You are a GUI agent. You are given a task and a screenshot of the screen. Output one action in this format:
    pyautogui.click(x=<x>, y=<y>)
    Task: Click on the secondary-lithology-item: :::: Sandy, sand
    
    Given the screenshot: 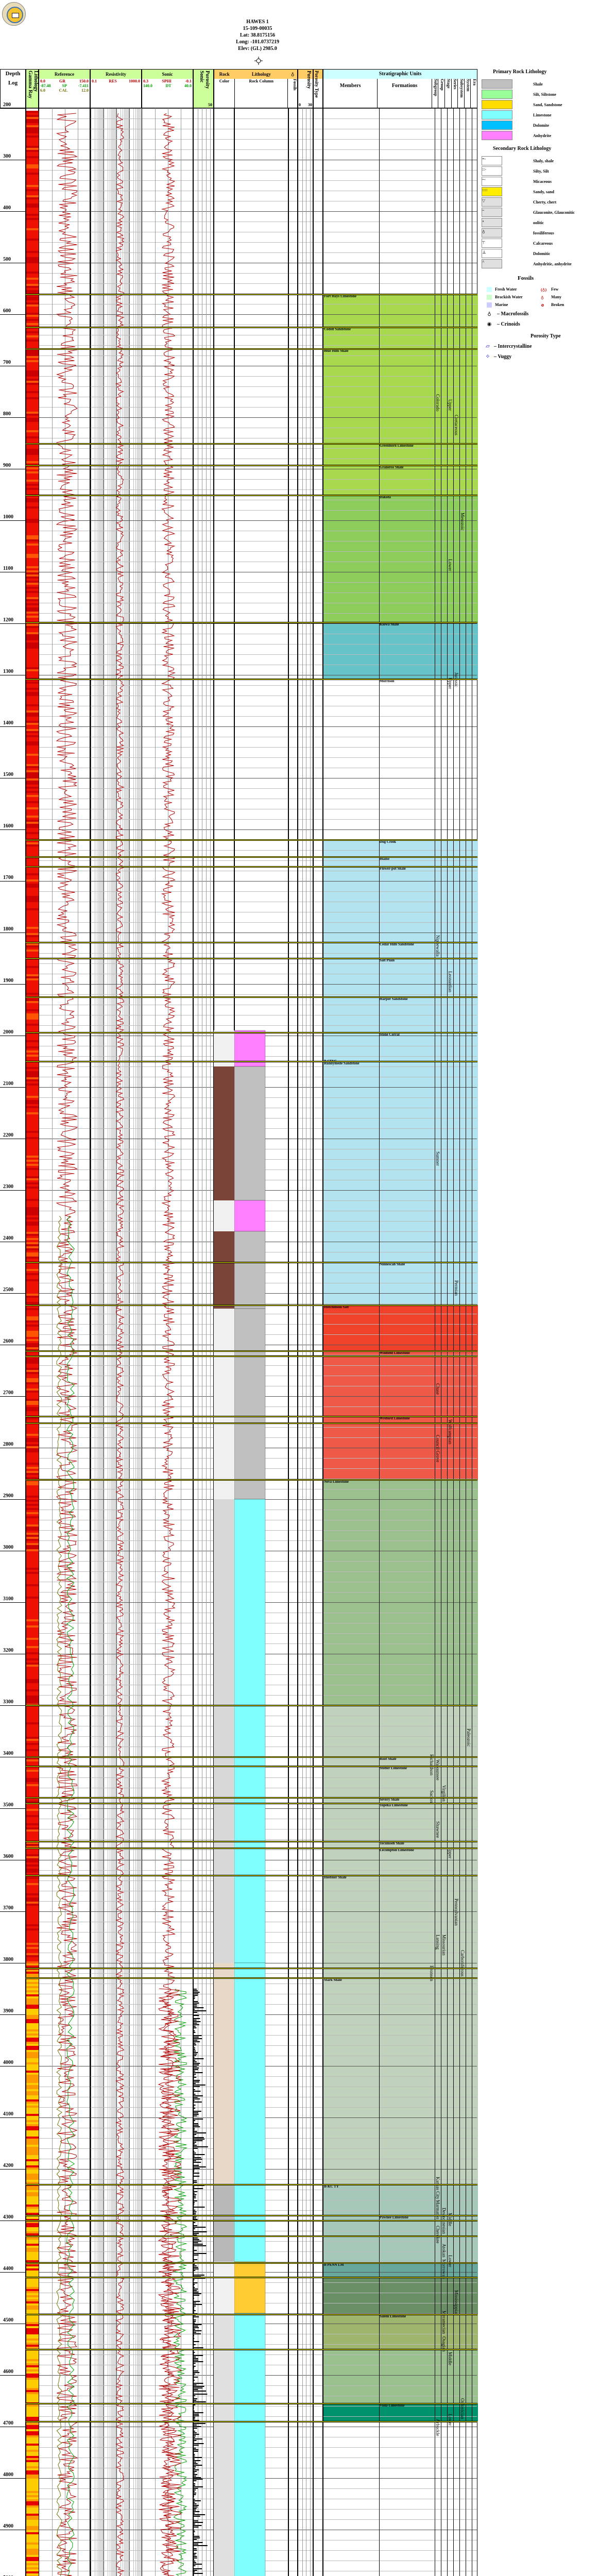 What is the action you would take?
    pyautogui.click(x=539, y=192)
    